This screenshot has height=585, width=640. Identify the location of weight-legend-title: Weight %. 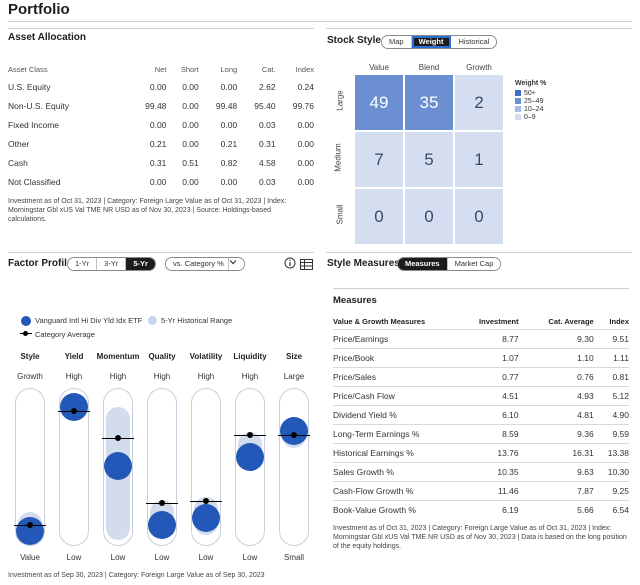
(531, 83).